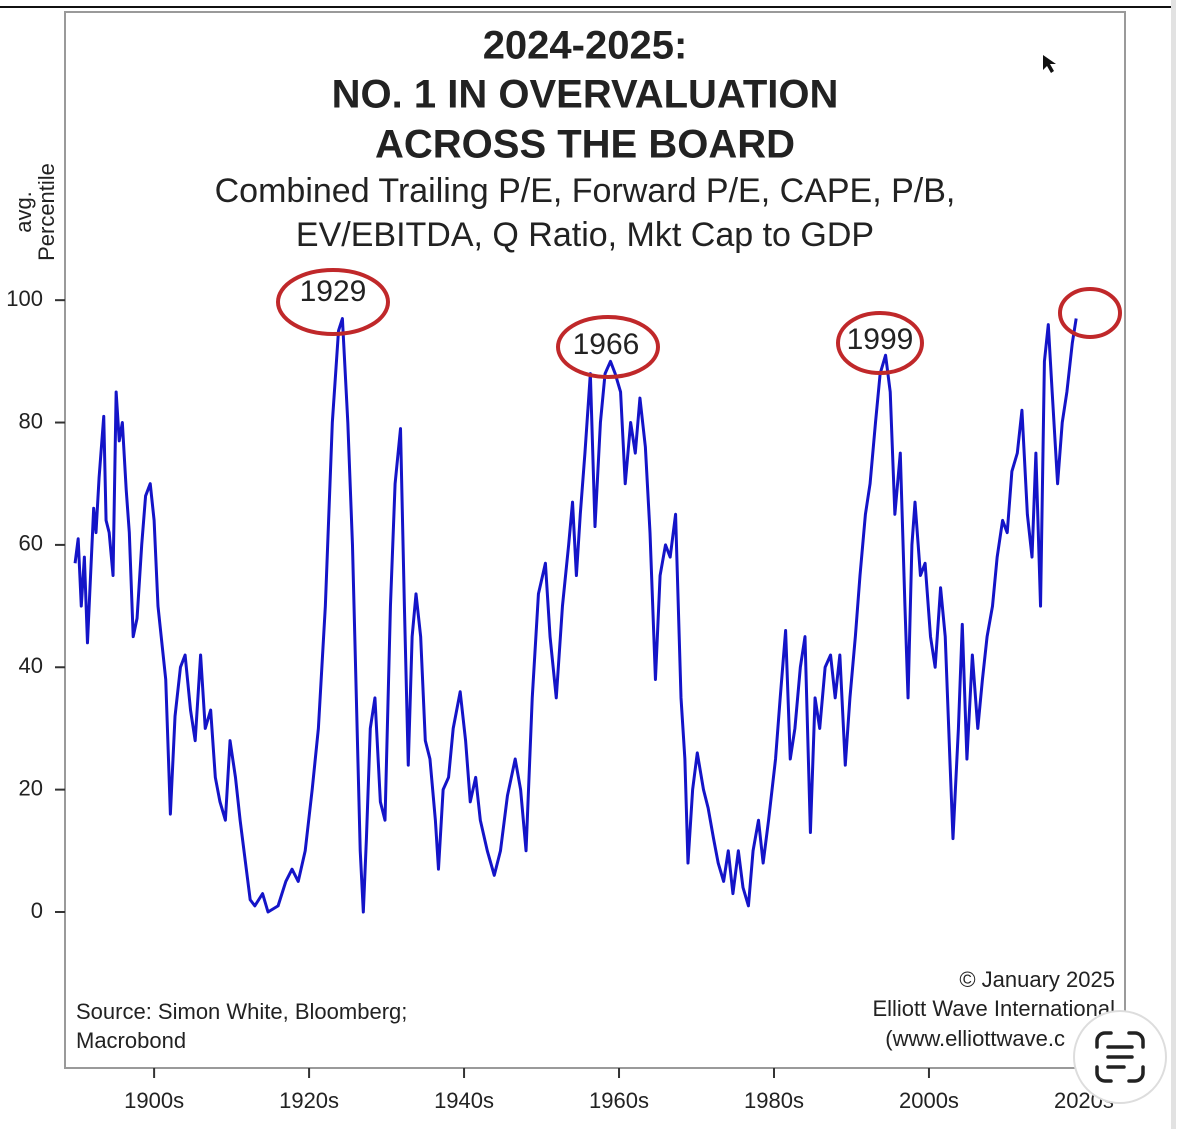 The height and width of the screenshot is (1134, 1200). What do you see at coordinates (699, 323) in the screenshot?
I see `annotations` at bounding box center [699, 323].